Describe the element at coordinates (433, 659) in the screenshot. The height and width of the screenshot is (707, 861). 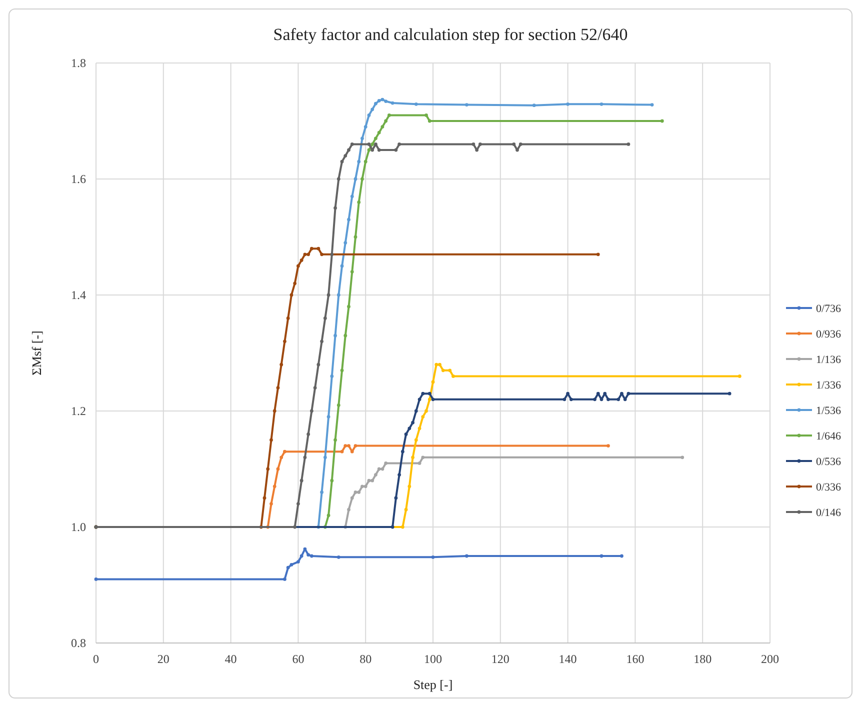
I see `x-tick-label: 100` at that location.